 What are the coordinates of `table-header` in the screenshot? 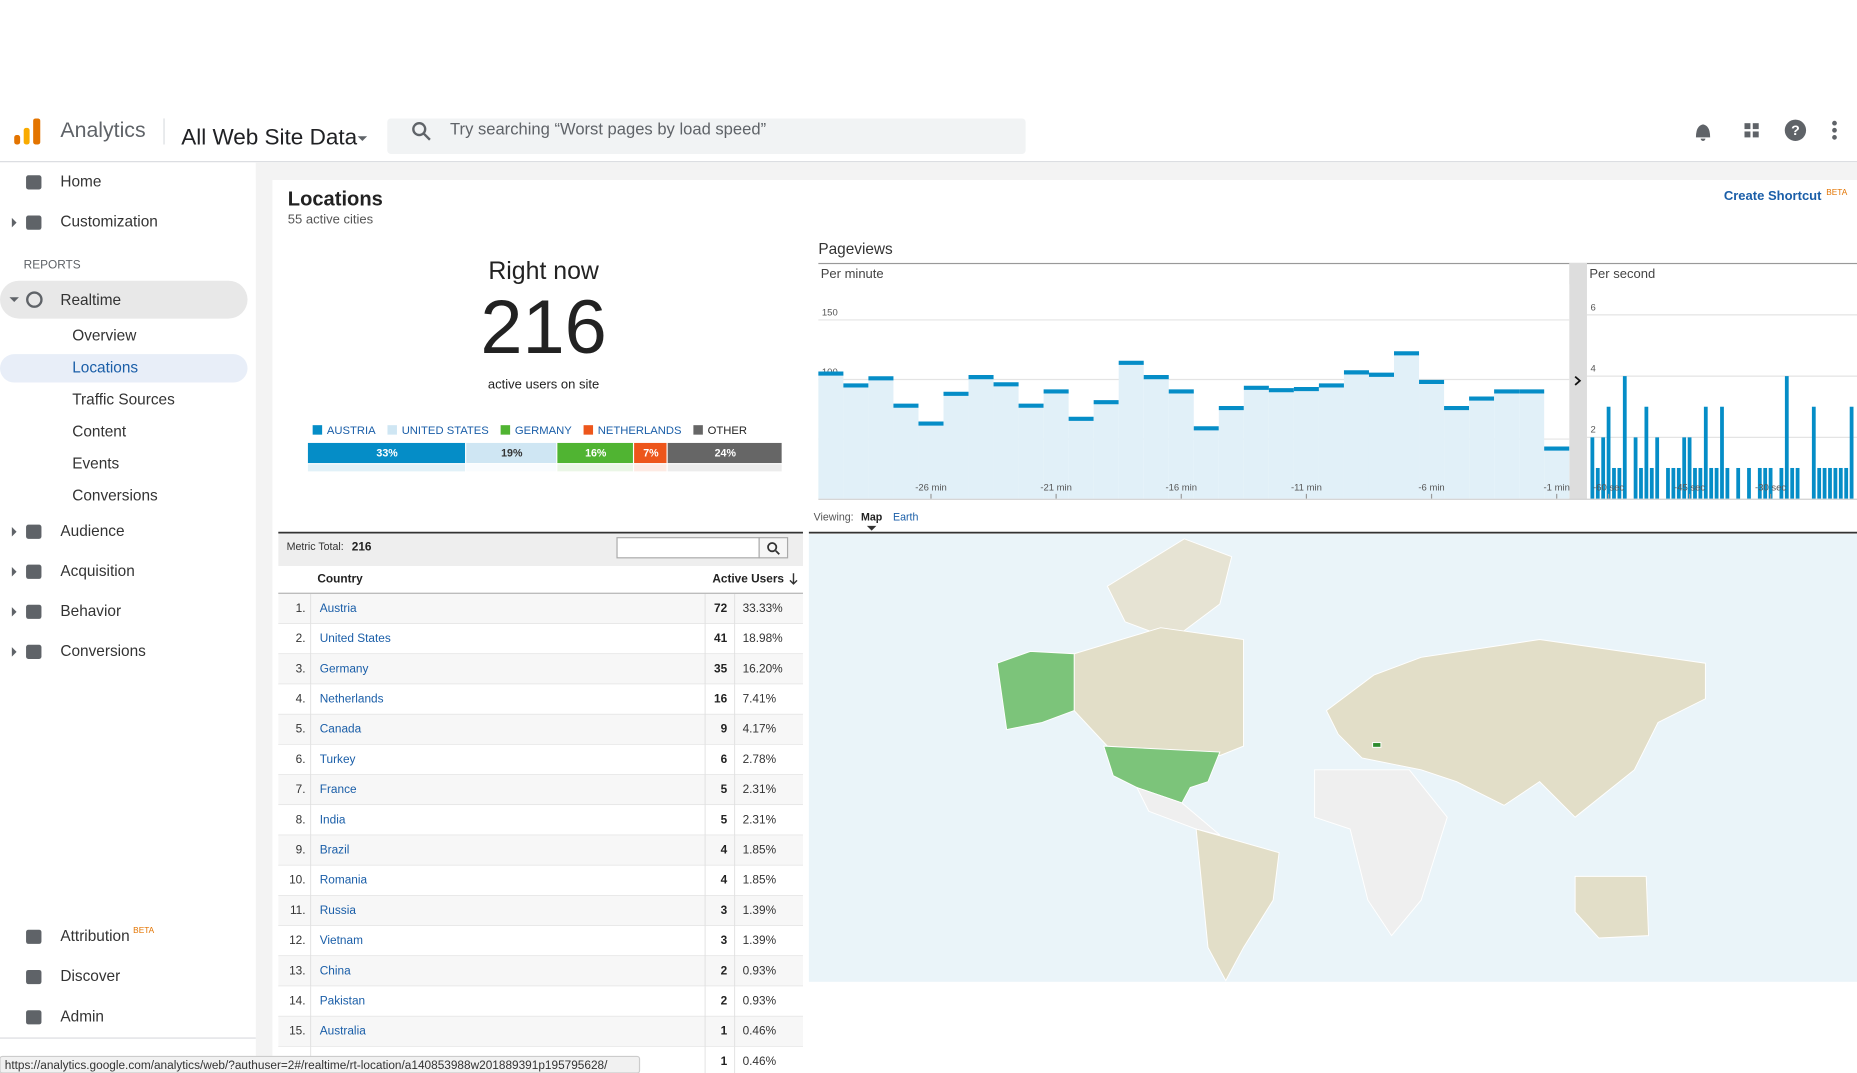 It's located at (540, 580).